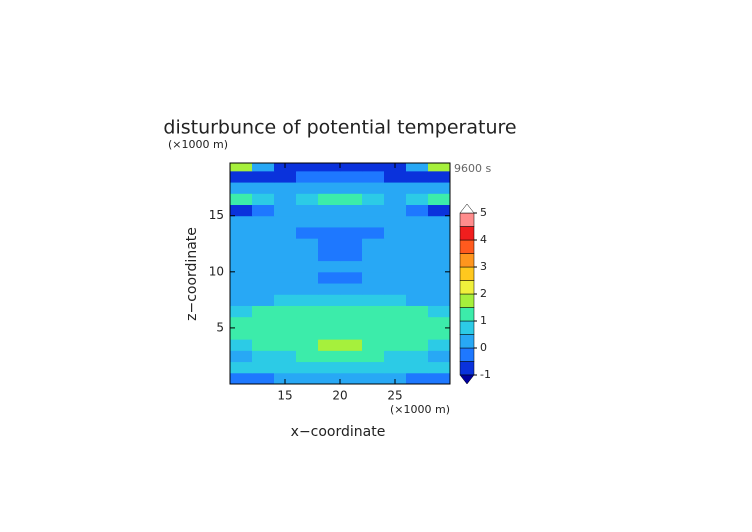  Describe the element at coordinates (420, 409) in the screenshot. I see `x-unit: (×1000 m)` at that location.